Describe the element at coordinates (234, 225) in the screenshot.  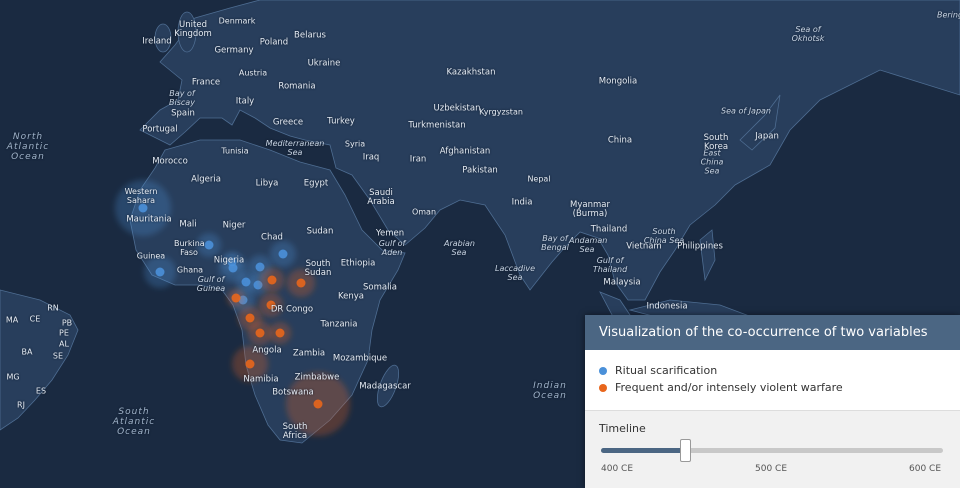
I see `map-label: Niger` at that location.